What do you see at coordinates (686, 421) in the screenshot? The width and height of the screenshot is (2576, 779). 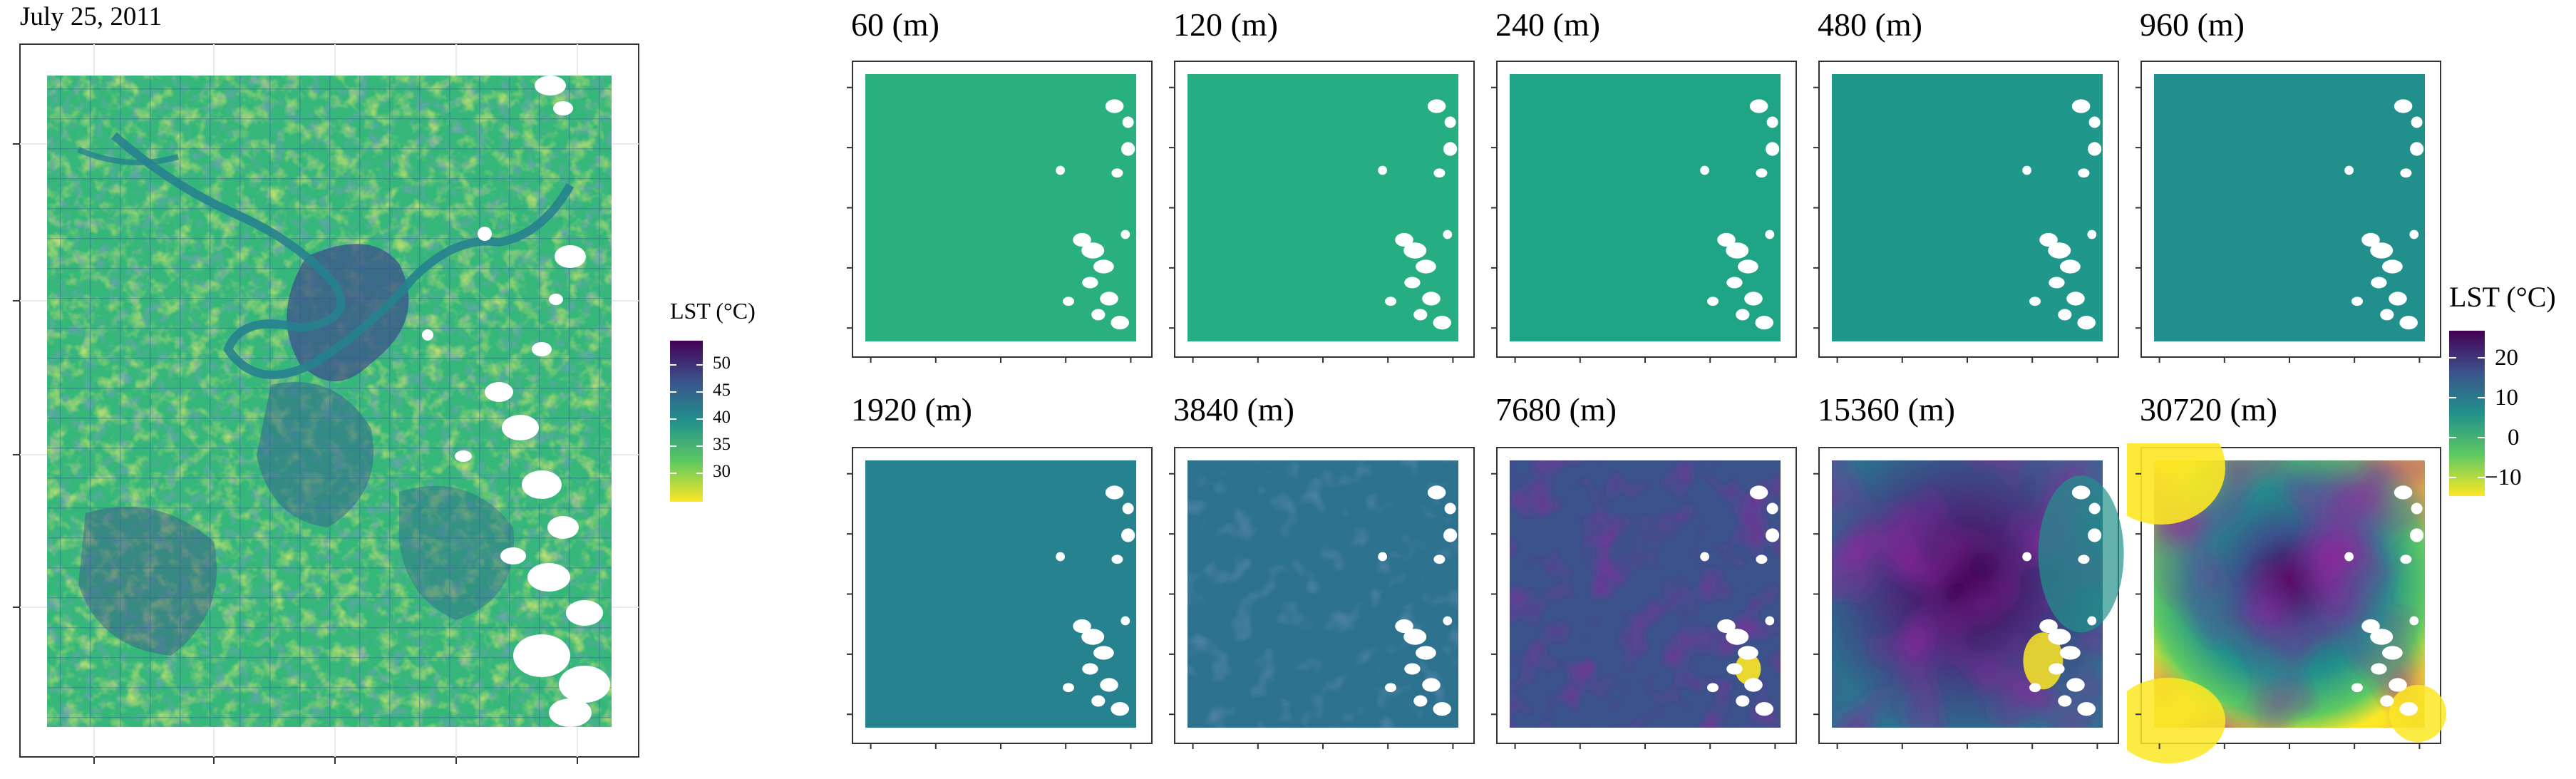 I see `main-legend-colorbar` at bounding box center [686, 421].